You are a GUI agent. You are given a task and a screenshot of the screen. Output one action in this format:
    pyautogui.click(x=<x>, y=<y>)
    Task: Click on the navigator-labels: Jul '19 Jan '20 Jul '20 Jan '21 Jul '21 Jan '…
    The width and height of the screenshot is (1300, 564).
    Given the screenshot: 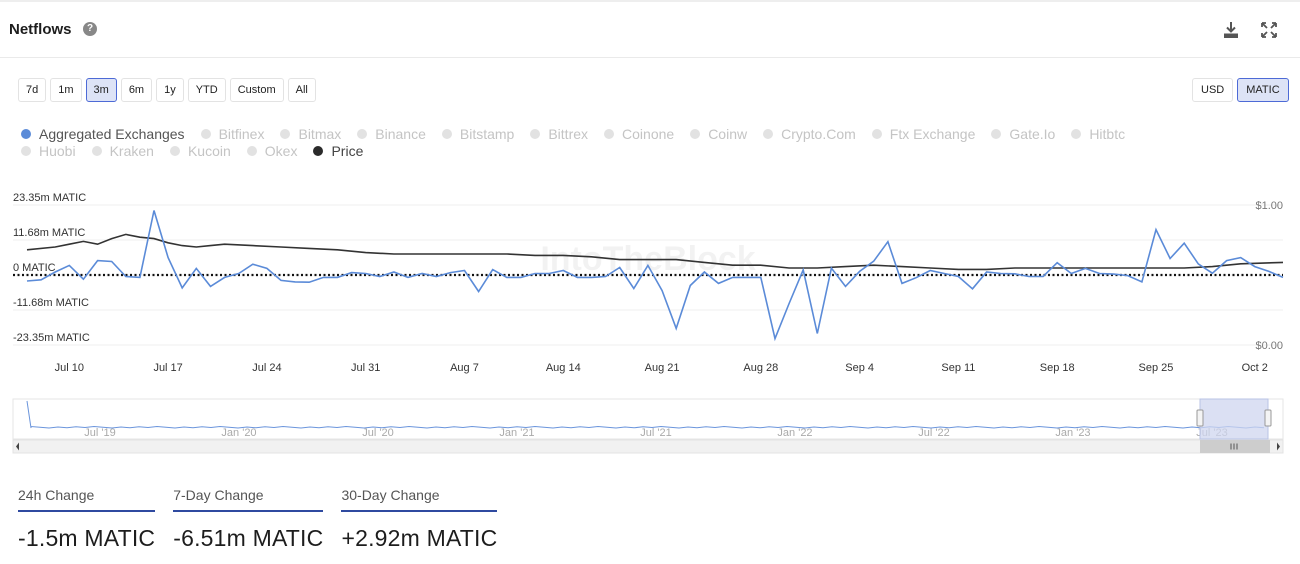 What is the action you would take?
    pyautogui.click(x=655, y=433)
    